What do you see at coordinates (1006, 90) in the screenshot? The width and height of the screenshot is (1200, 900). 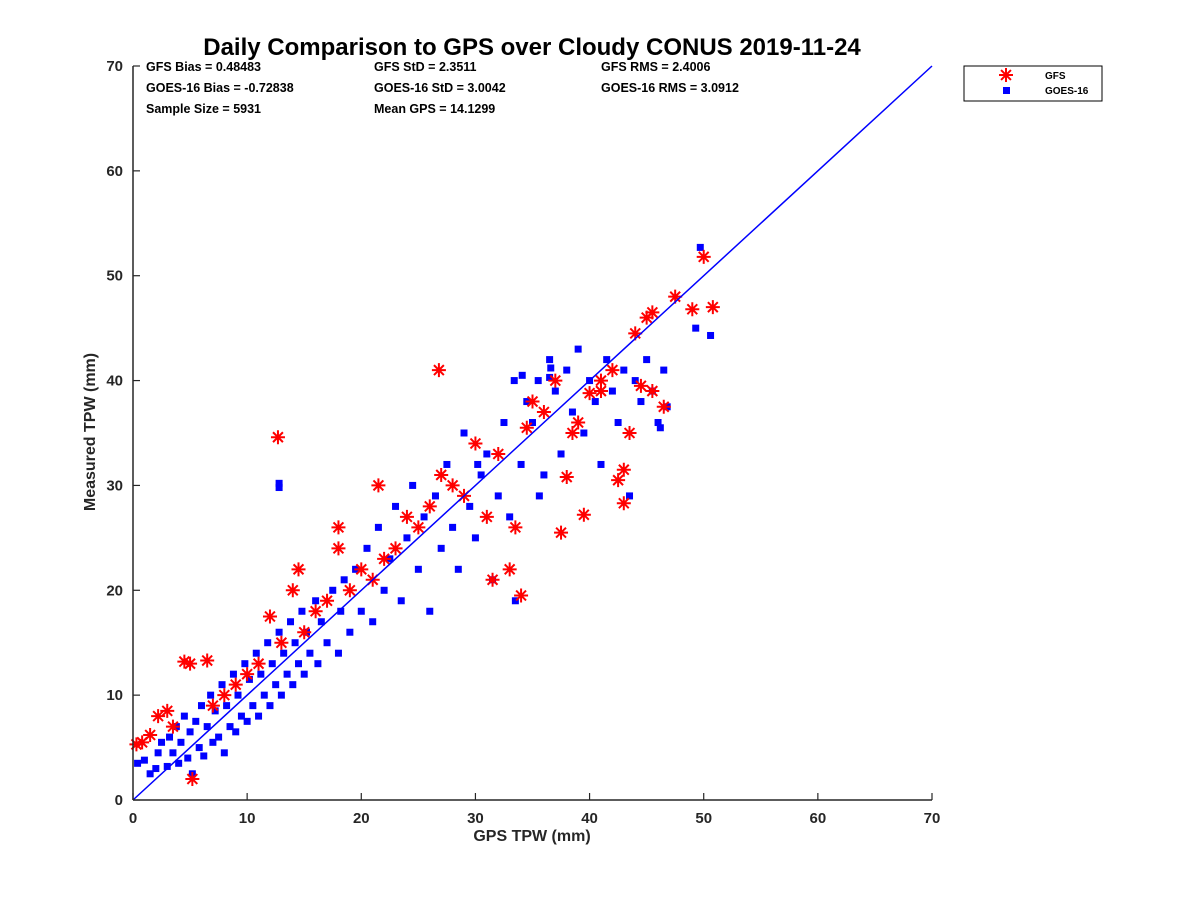 I see `legend-goes16-marker` at bounding box center [1006, 90].